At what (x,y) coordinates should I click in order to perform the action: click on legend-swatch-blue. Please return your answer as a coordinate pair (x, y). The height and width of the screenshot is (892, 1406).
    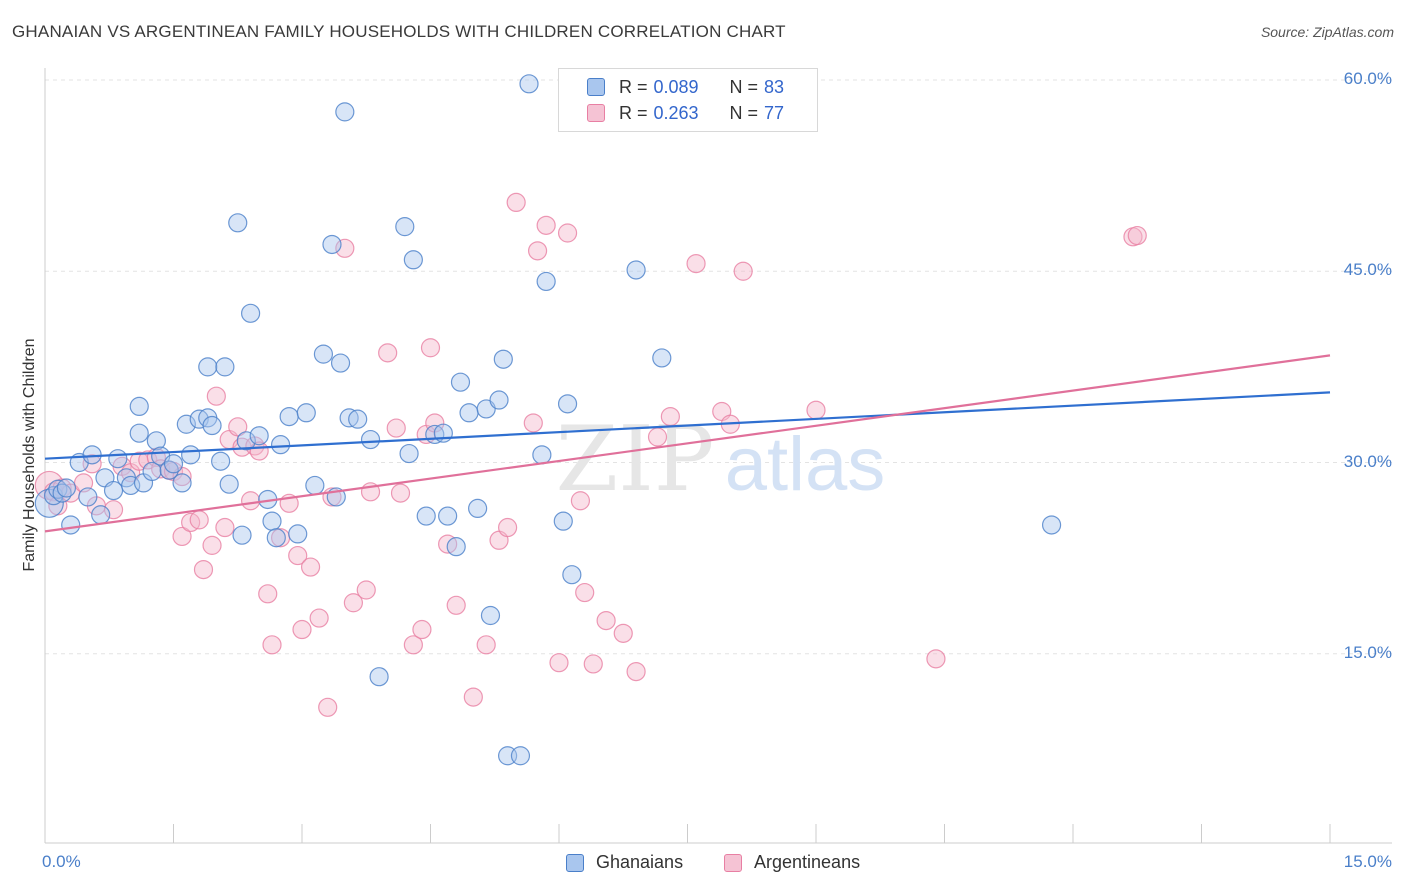
    Looking at the image, I should click on (596, 87).